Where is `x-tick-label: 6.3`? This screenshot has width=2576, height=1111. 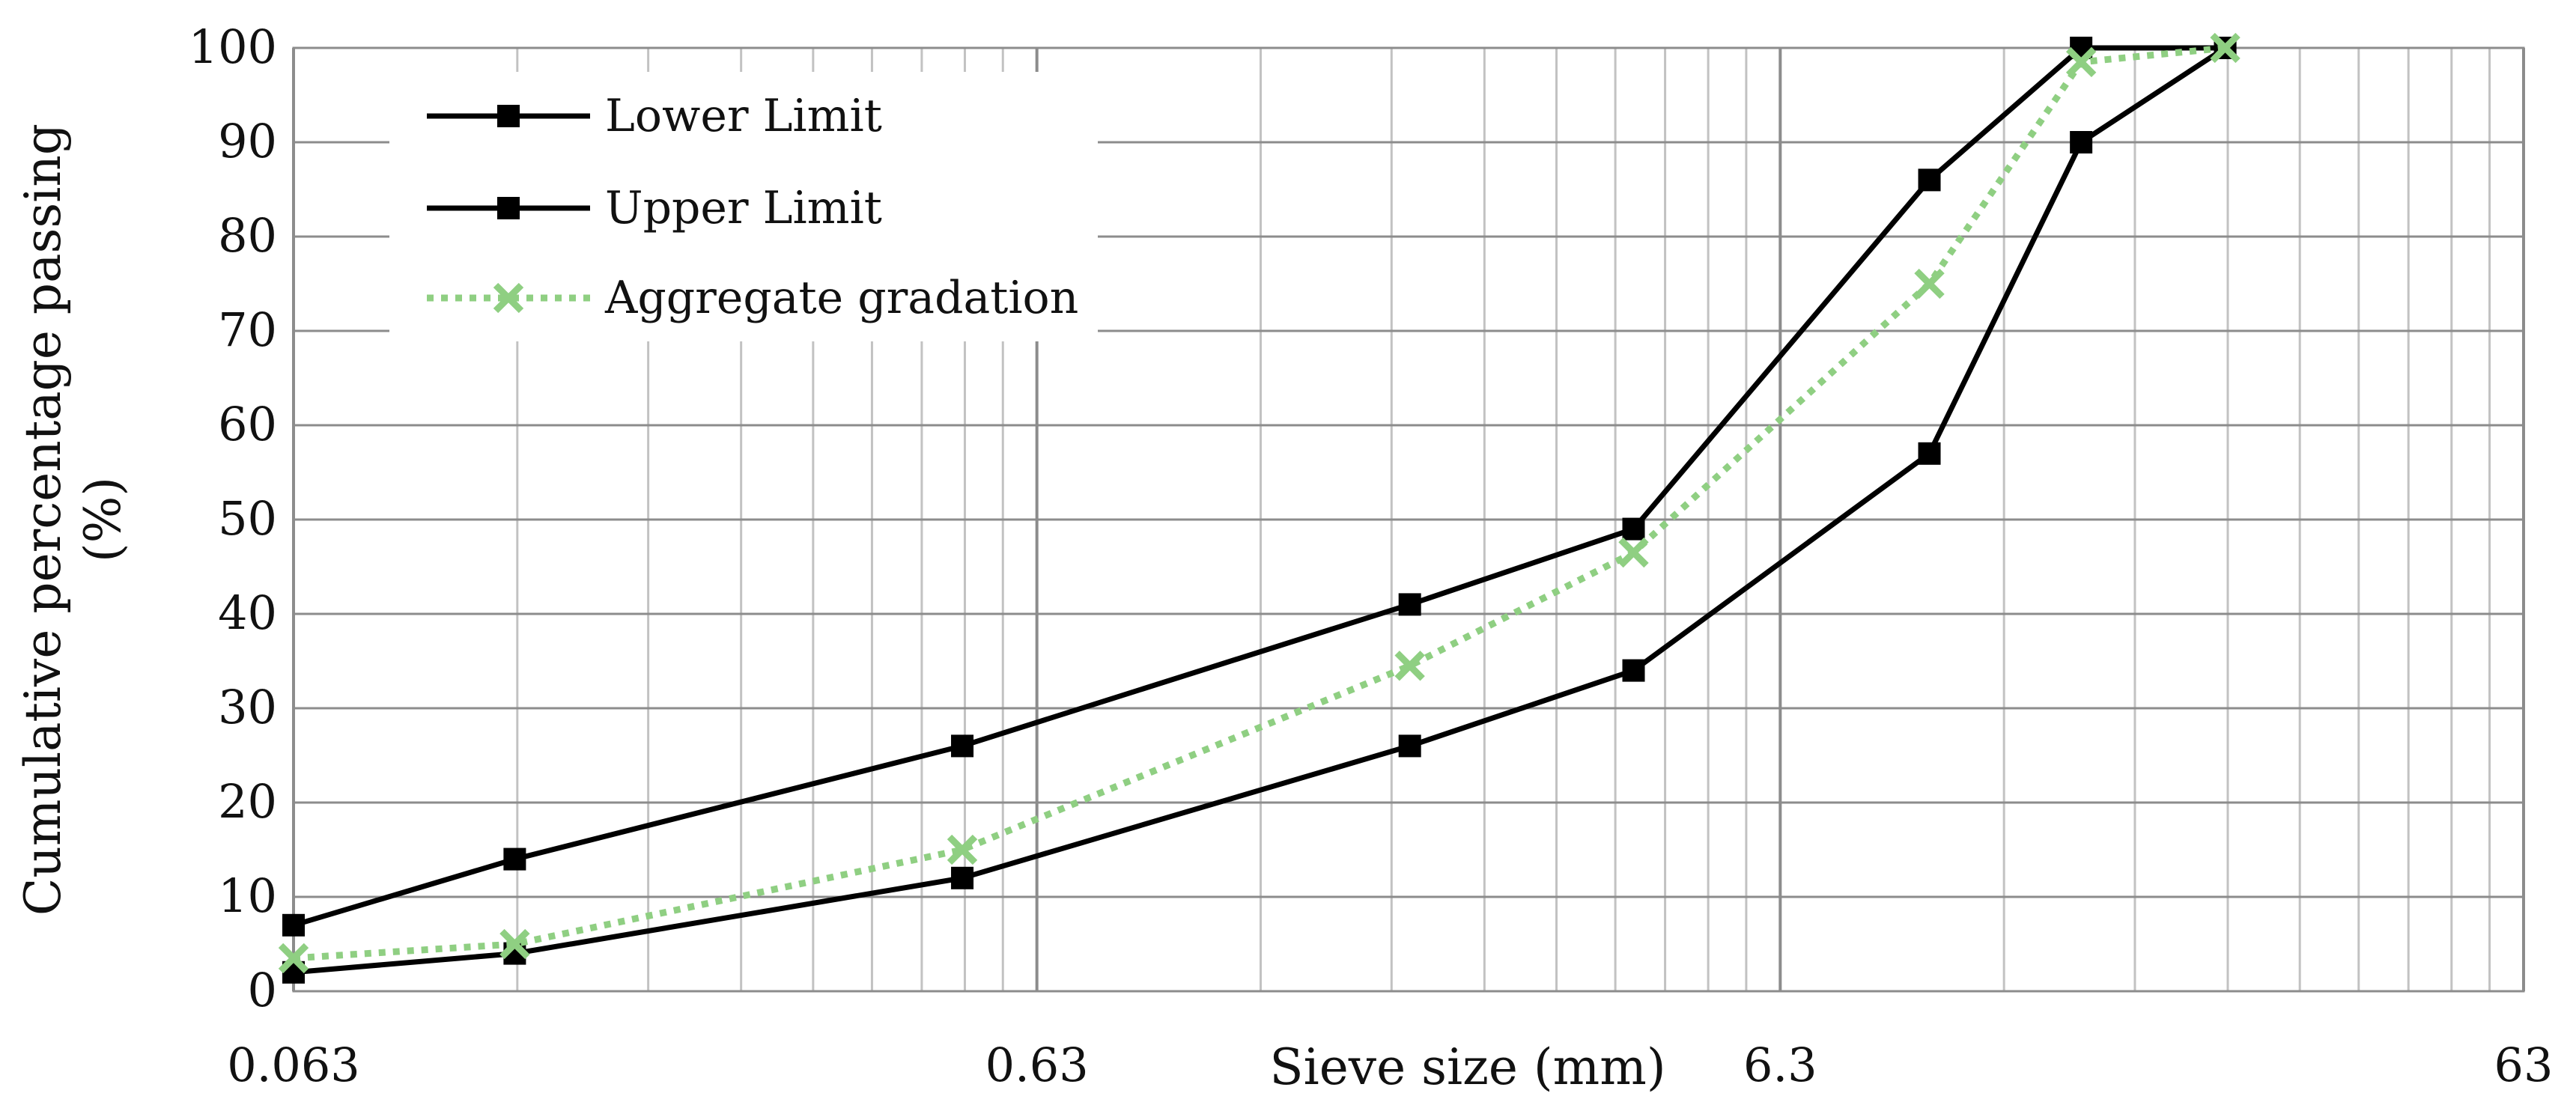
x-tick-label: 6.3 is located at coordinates (1780, 1065).